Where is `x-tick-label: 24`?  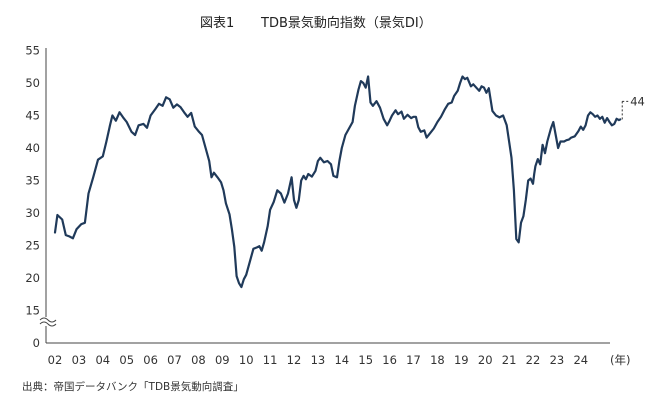 x-tick-label: 24 is located at coordinates (580, 360).